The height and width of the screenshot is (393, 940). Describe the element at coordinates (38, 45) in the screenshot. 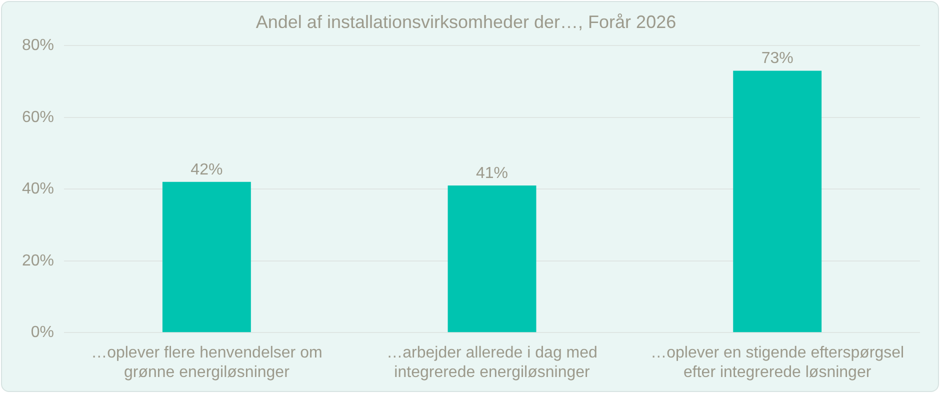

I see `y-tick-label: 80%` at that location.